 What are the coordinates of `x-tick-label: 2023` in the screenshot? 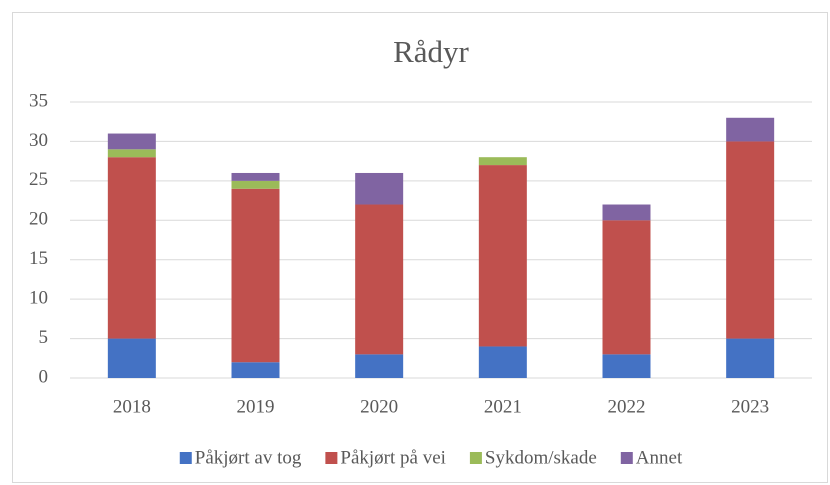 It's located at (750, 406).